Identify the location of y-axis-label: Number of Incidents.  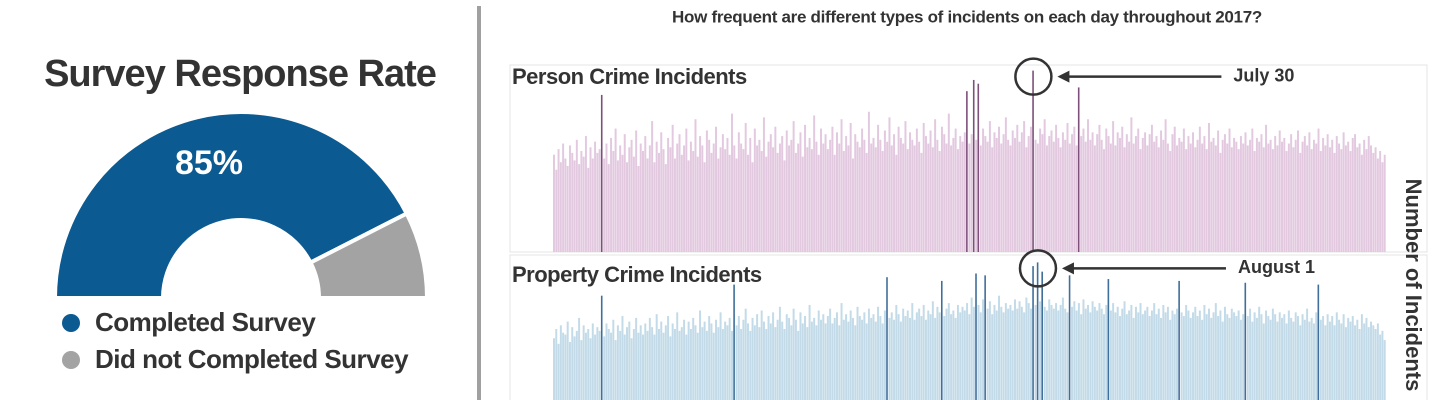
(1413, 285).